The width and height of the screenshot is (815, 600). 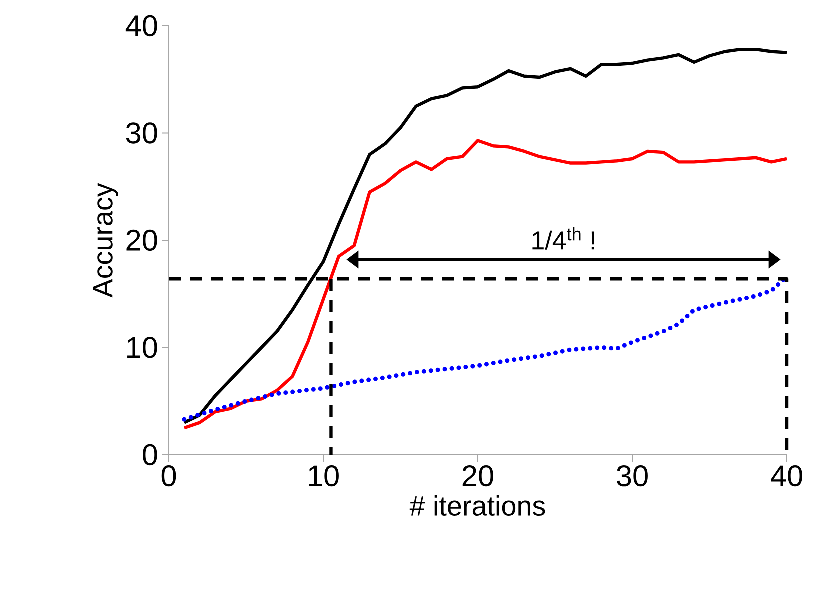 What do you see at coordinates (632, 476) in the screenshot?
I see `x-tick-label: 30` at bounding box center [632, 476].